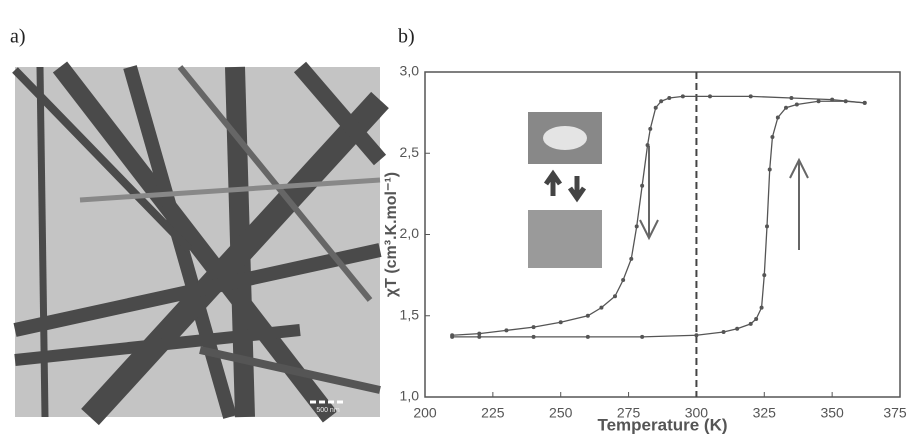 Image resolution: width=909 pixels, height=442 pixels. Describe the element at coordinates (391, 234) in the screenshot. I see `y-axis-label: χT (cm³.K.mol⁻¹)` at that location.